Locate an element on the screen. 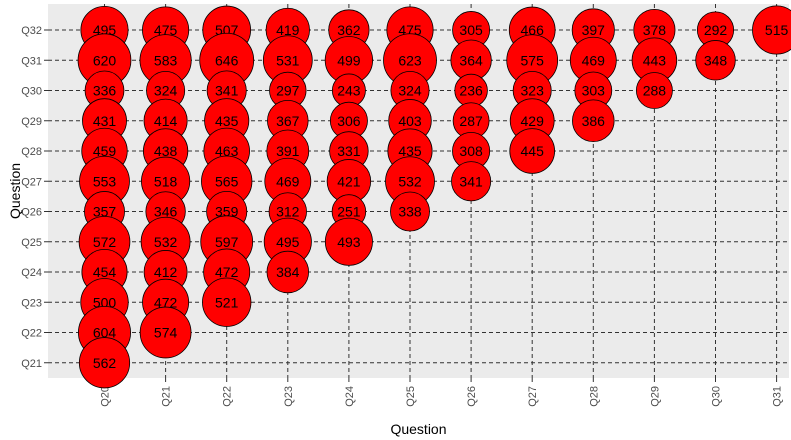 The image size is (791, 440). y-tick-label: Q23 is located at coordinates (31, 303).